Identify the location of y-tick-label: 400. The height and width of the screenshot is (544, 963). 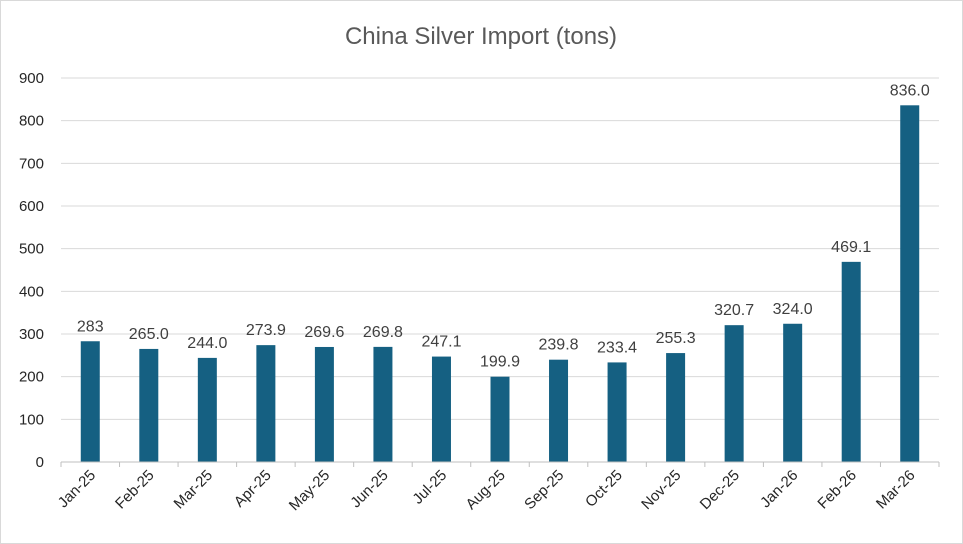
(31, 291).